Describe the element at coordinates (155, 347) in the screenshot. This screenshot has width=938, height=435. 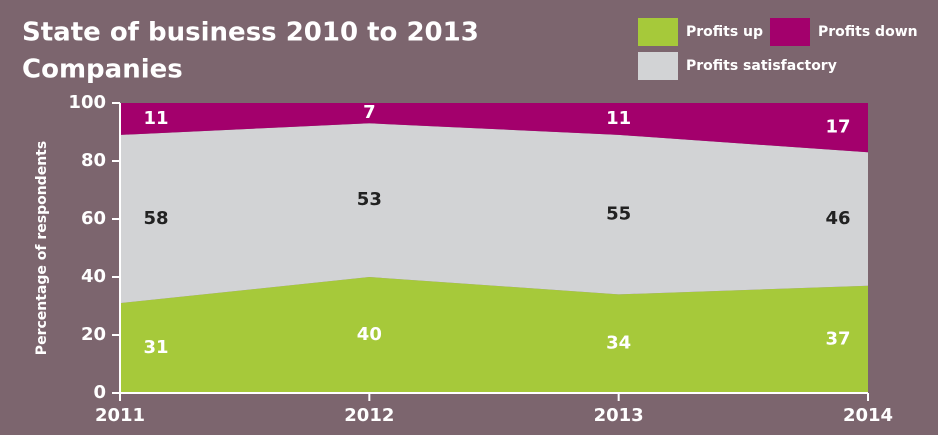
I see `data-label: 31` at that location.